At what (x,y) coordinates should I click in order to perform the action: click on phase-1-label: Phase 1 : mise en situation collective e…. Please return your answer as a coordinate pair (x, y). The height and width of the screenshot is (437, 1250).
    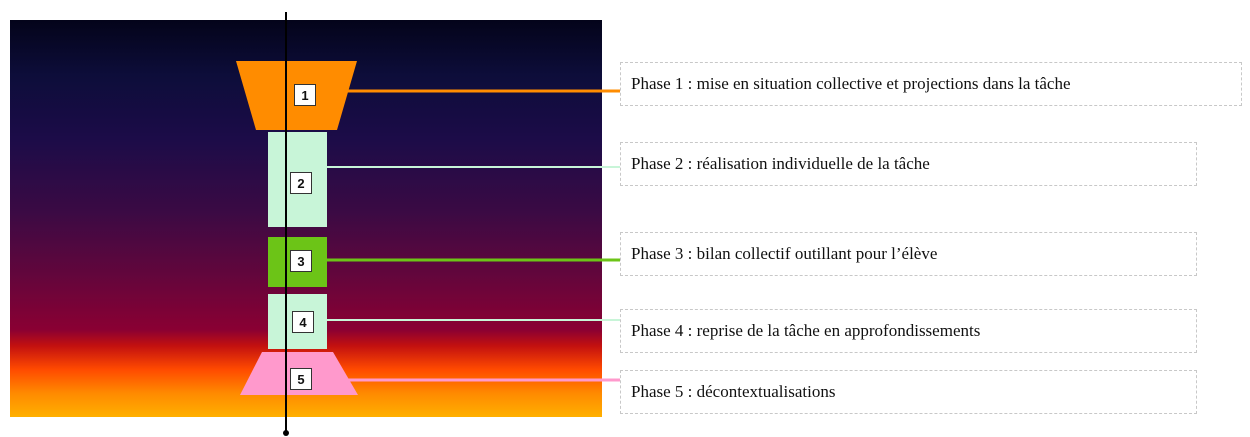
    Looking at the image, I should click on (851, 83).